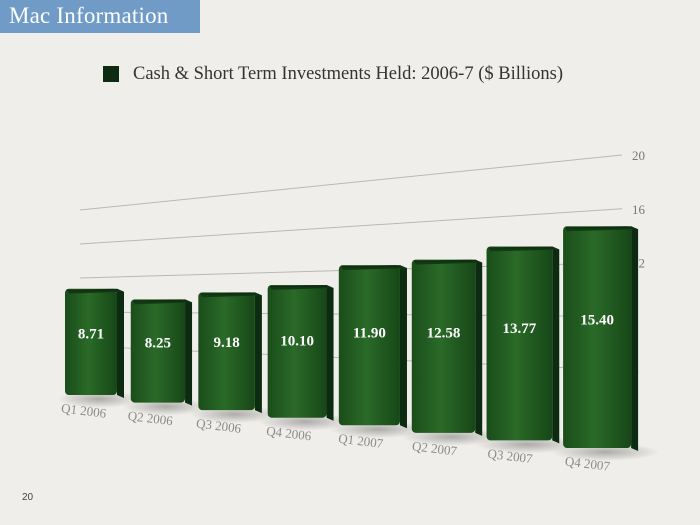 The width and height of the screenshot is (700, 525). I want to click on x-tick-label: Q1 2006, so click(83, 410).